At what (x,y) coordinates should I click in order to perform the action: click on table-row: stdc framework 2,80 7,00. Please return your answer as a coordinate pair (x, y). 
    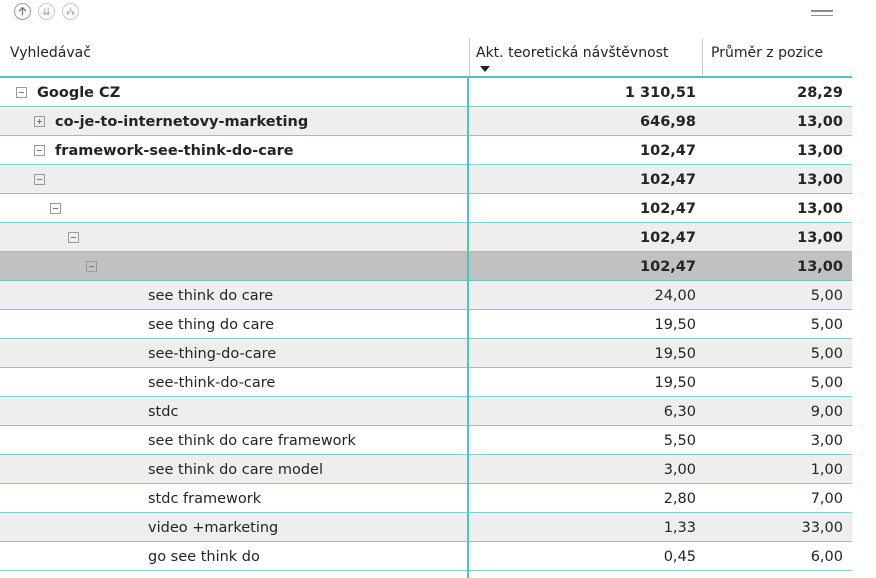
    Looking at the image, I should click on (426, 498).